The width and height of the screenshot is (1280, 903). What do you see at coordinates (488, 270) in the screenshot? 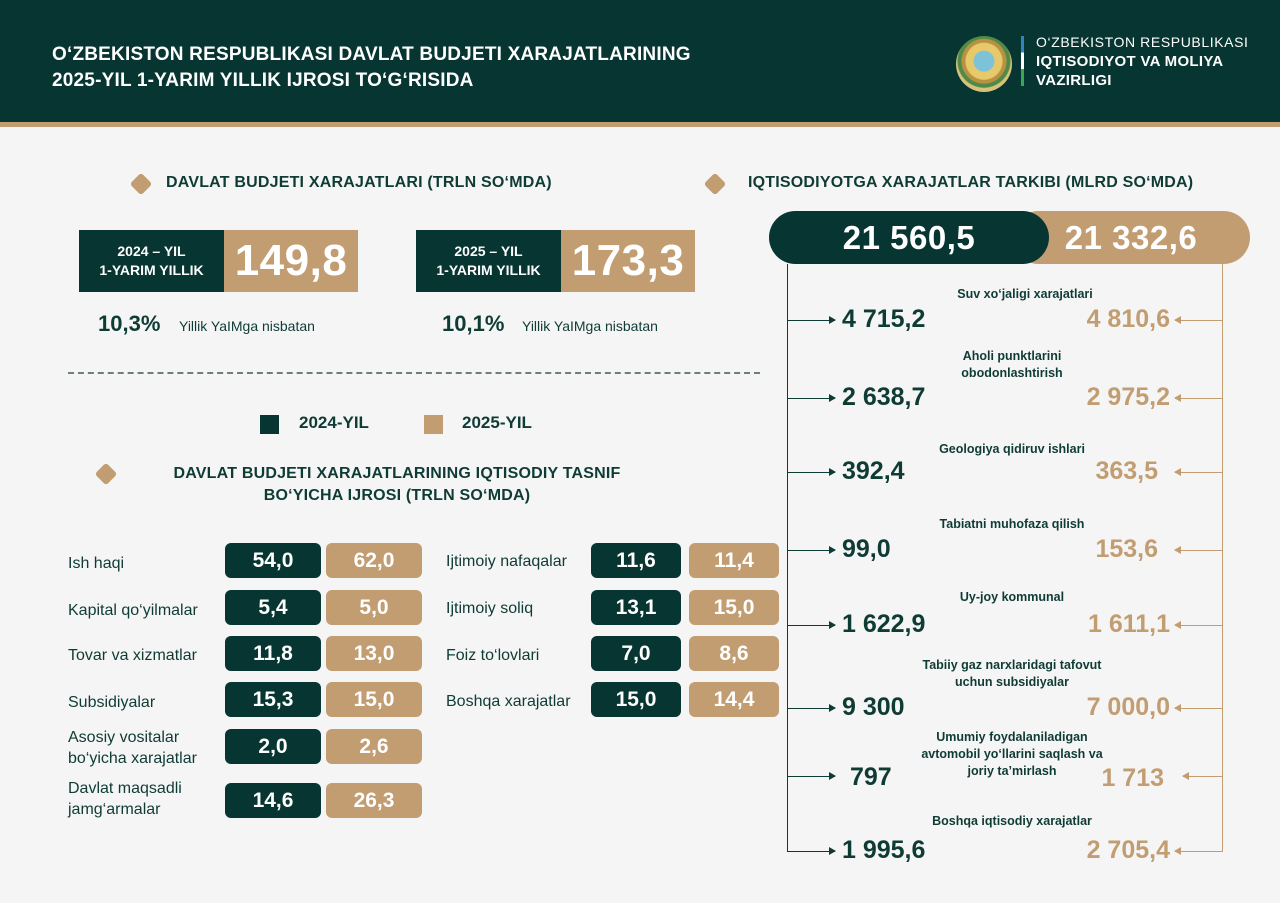
I see `stat-2025-label-line-2: 1-YARIM YILLIK` at bounding box center [488, 270].